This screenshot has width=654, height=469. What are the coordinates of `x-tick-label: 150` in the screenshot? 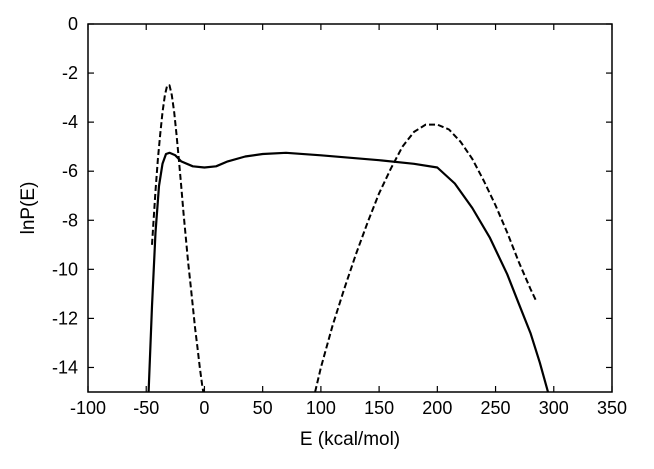 It's located at (379, 408).